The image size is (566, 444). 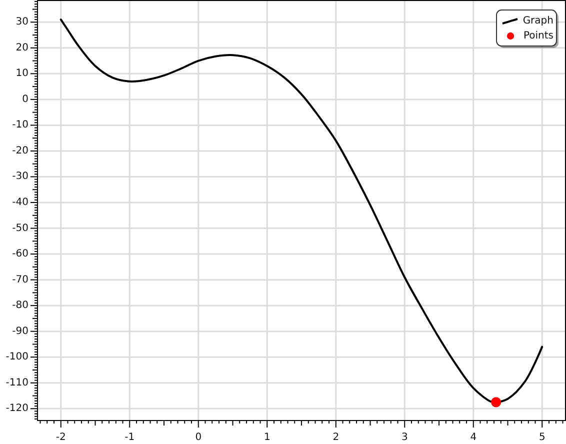 I want to click on y-tick-label: -120, so click(x=17, y=408).